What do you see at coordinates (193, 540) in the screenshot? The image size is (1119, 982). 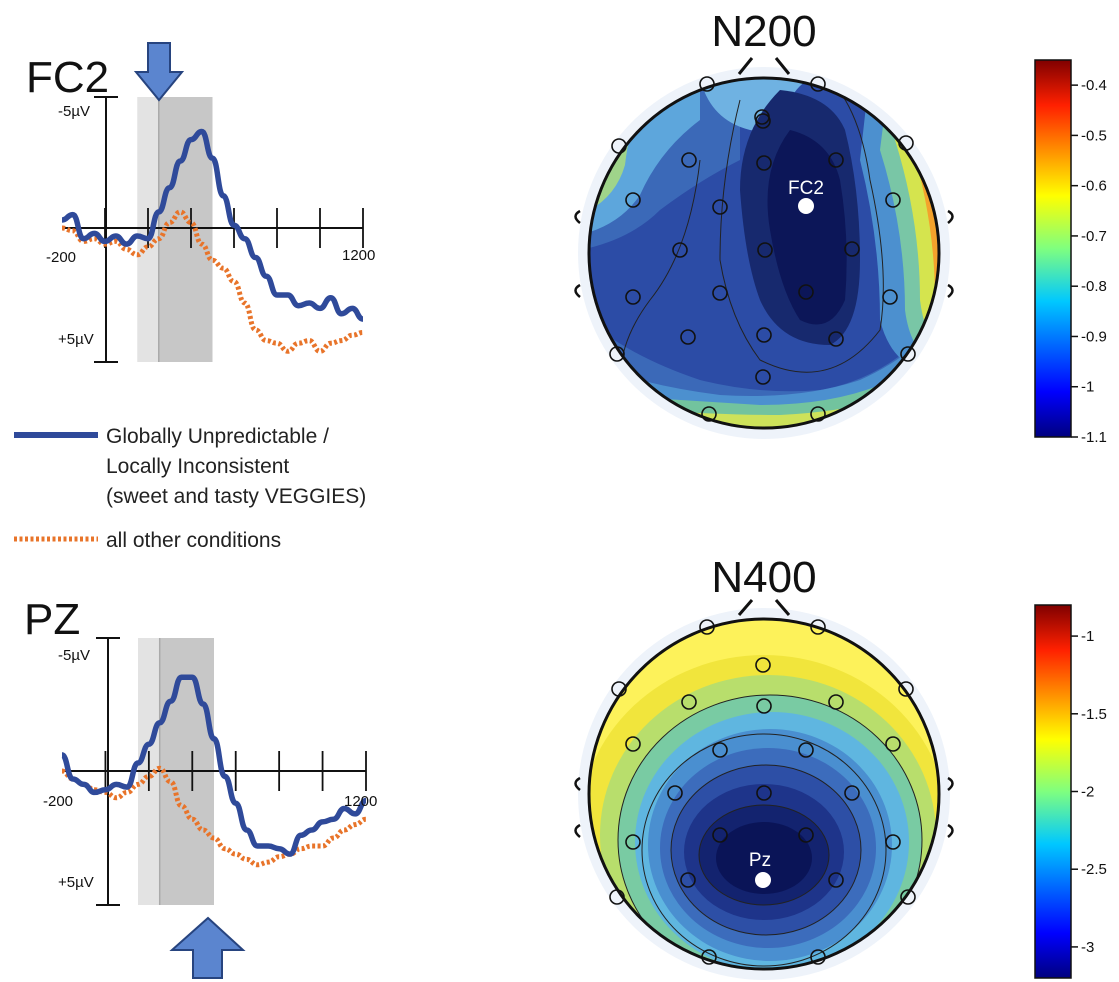 I see `legend-label-other: all other conditions` at bounding box center [193, 540].